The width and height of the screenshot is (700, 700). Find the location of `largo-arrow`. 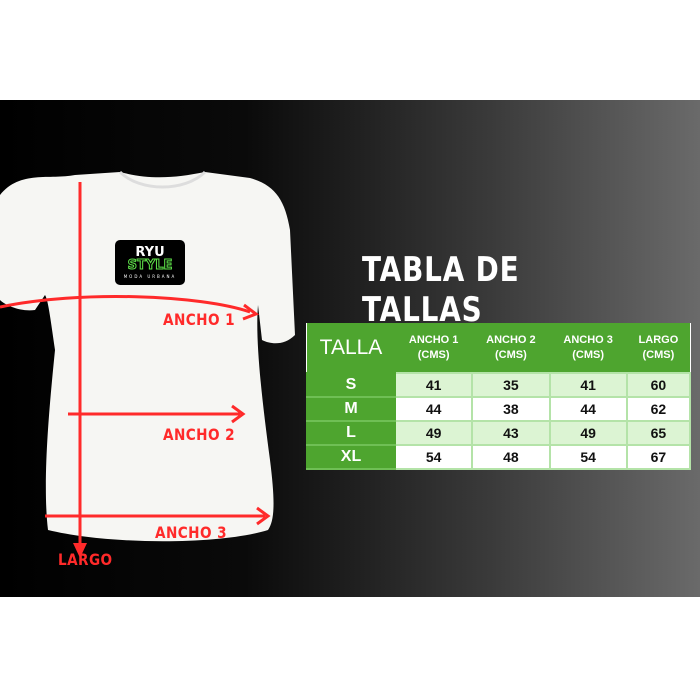

largo-arrow is located at coordinates (80, 370).